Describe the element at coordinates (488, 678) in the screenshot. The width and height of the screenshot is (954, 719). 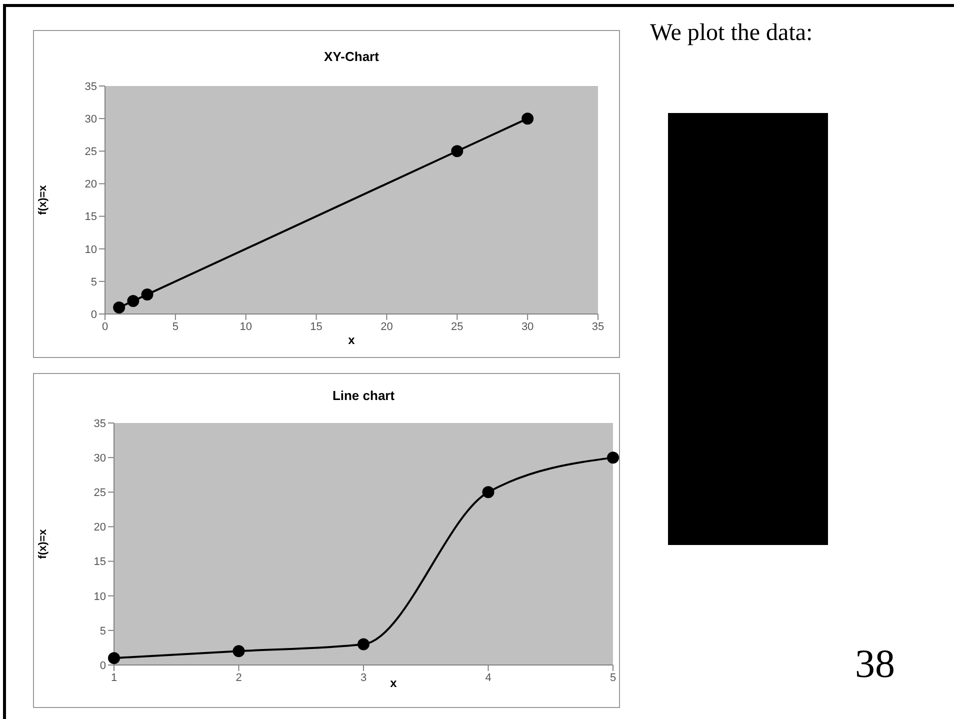
I see `x-tick-label: 4` at that location.